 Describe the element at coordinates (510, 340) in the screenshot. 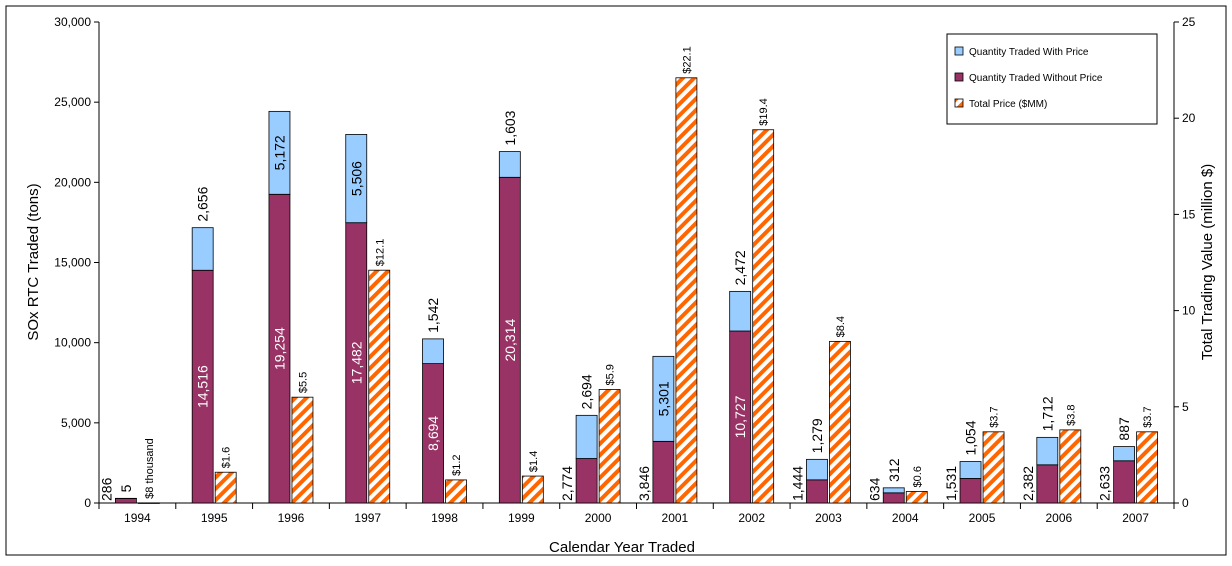

I see `data-label-without-price: 20,314` at that location.